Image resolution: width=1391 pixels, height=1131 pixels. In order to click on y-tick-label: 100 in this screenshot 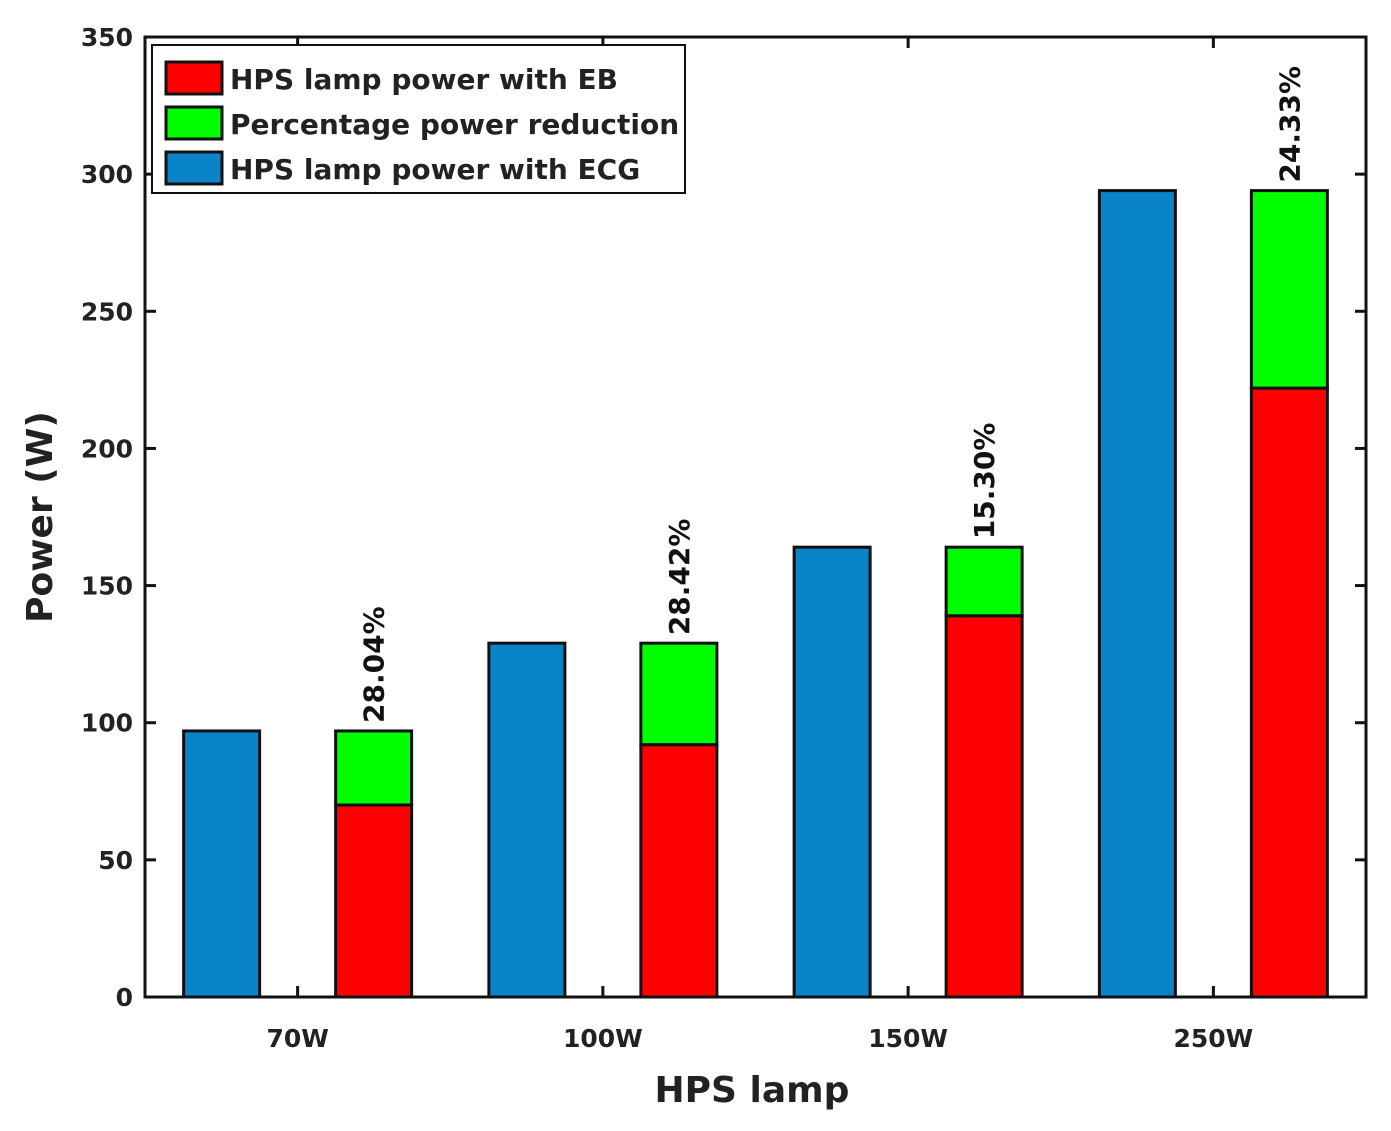, I will do `click(107, 723)`.